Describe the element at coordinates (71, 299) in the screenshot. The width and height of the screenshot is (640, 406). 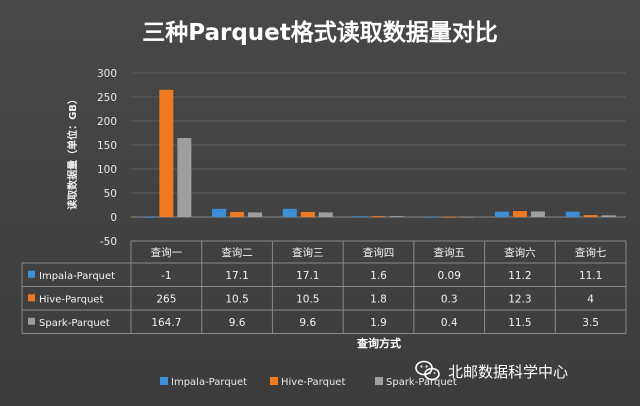
I see `series-label: Hive-Parquet` at that location.